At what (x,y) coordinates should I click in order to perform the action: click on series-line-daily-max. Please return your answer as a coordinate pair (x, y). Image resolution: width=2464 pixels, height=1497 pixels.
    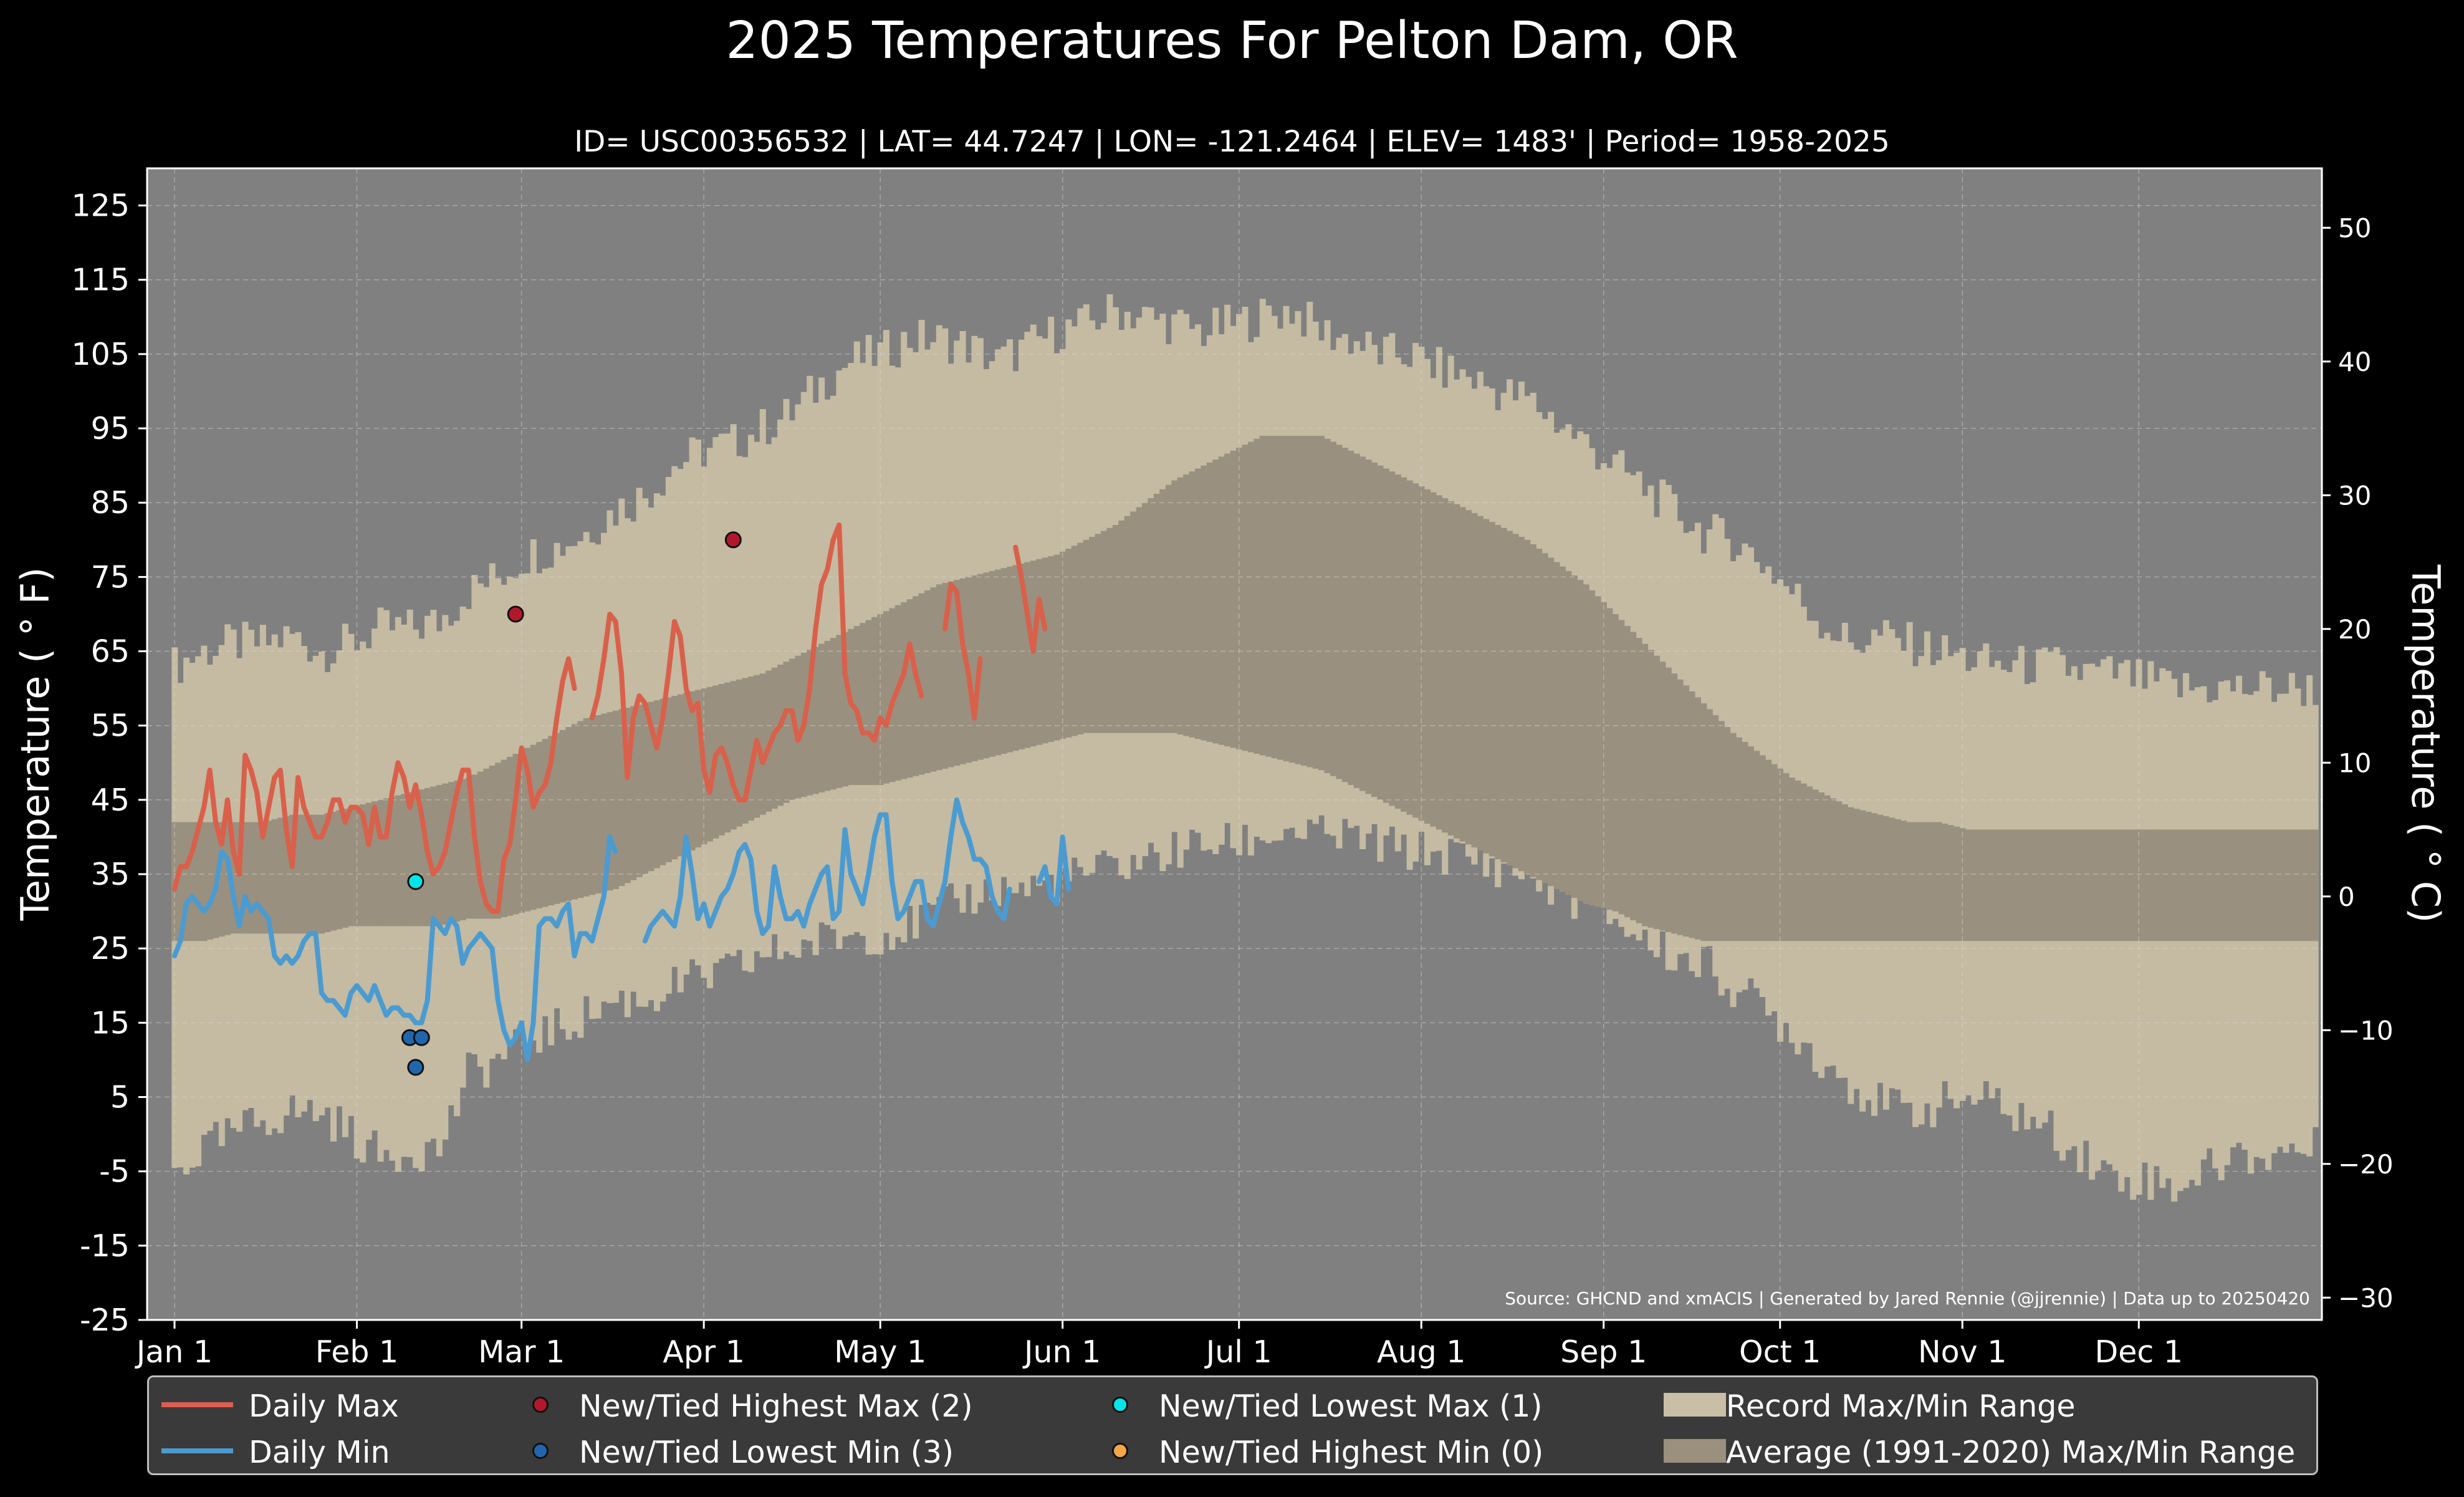
    Looking at the image, I should click on (962, 651).